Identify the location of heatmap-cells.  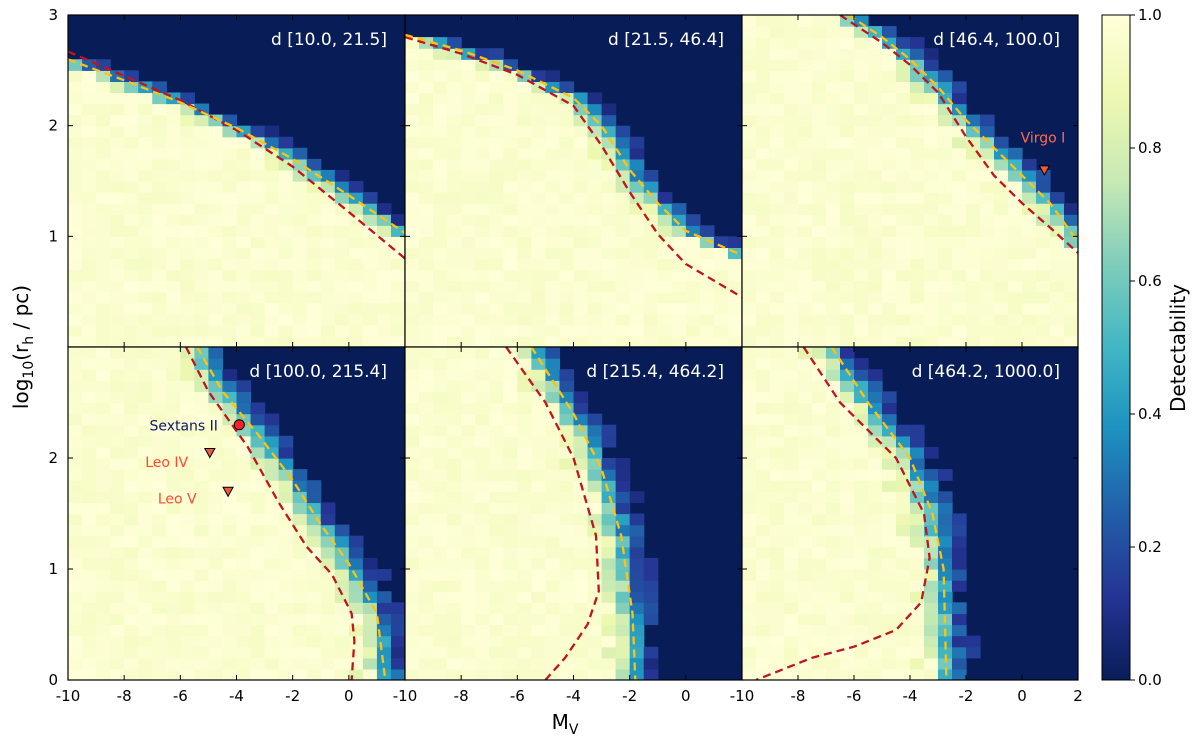
(236, 513).